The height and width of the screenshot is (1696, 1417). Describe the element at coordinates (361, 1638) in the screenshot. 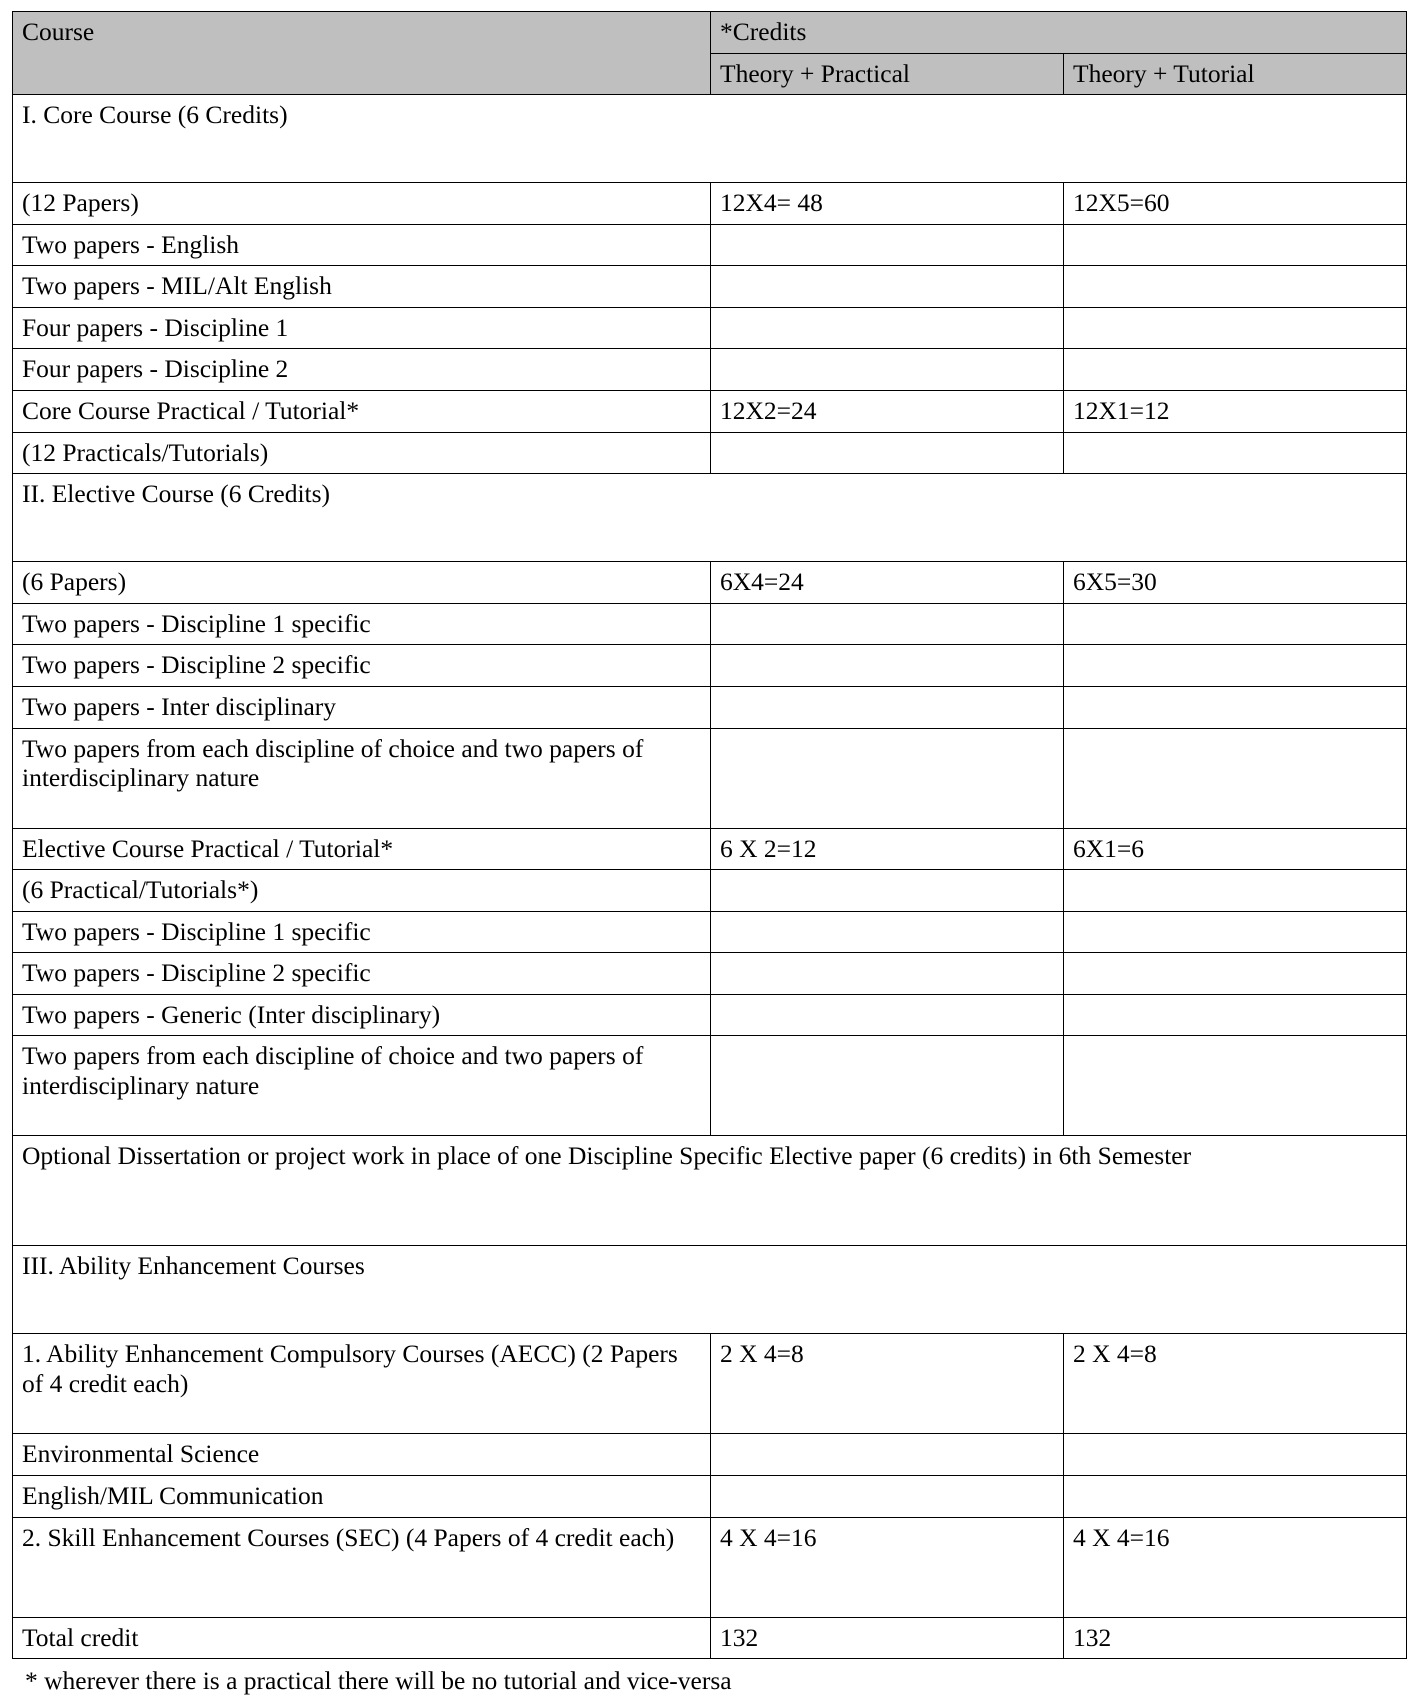

I see `cell-course: Total credit` at that location.